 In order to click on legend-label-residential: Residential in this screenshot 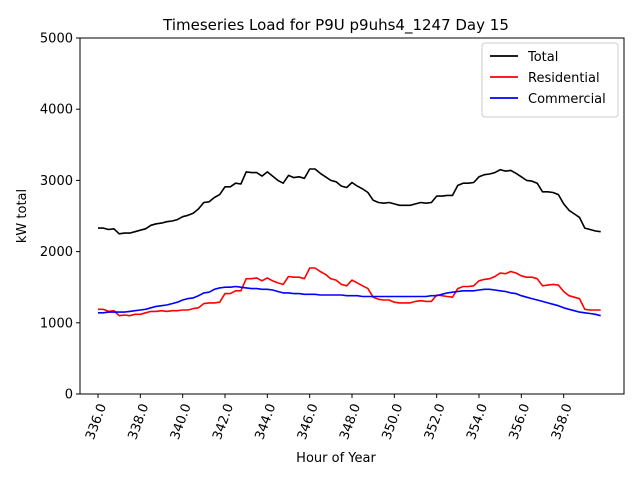, I will do `click(564, 78)`.